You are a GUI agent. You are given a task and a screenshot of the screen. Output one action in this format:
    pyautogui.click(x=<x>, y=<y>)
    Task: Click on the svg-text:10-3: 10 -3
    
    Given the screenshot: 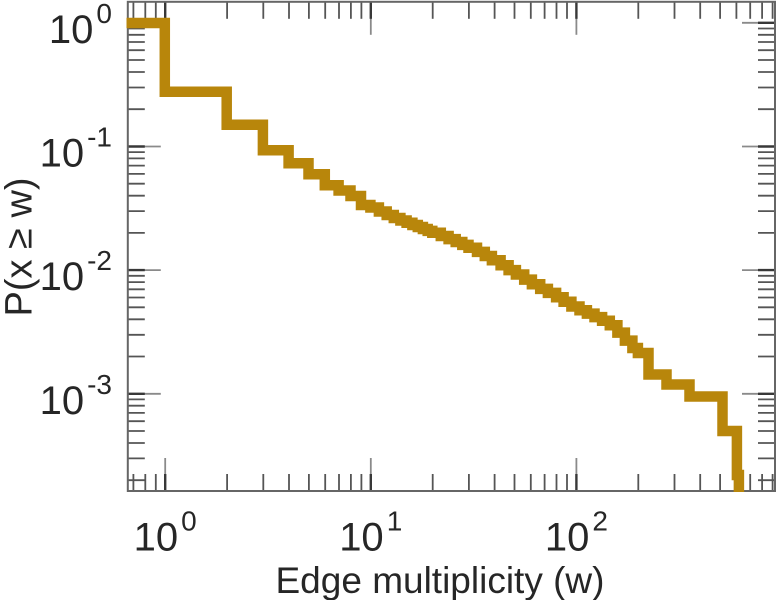 What is the action you would take?
    pyautogui.click(x=76, y=396)
    